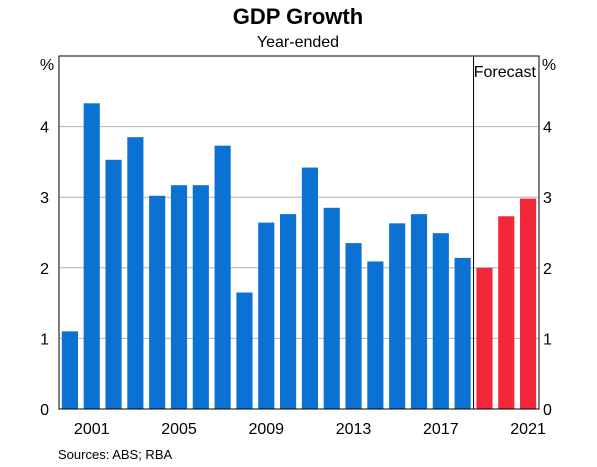 The width and height of the screenshot is (597, 467). I want to click on bar-actual-2001, so click(91, 256).